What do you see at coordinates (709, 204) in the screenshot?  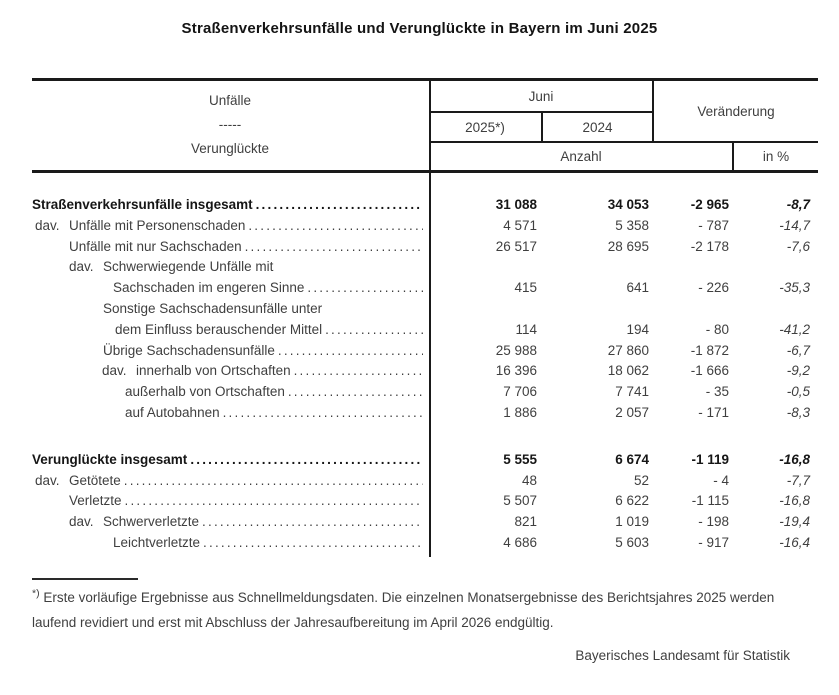 I see `cell-diff: -2 965` at bounding box center [709, 204].